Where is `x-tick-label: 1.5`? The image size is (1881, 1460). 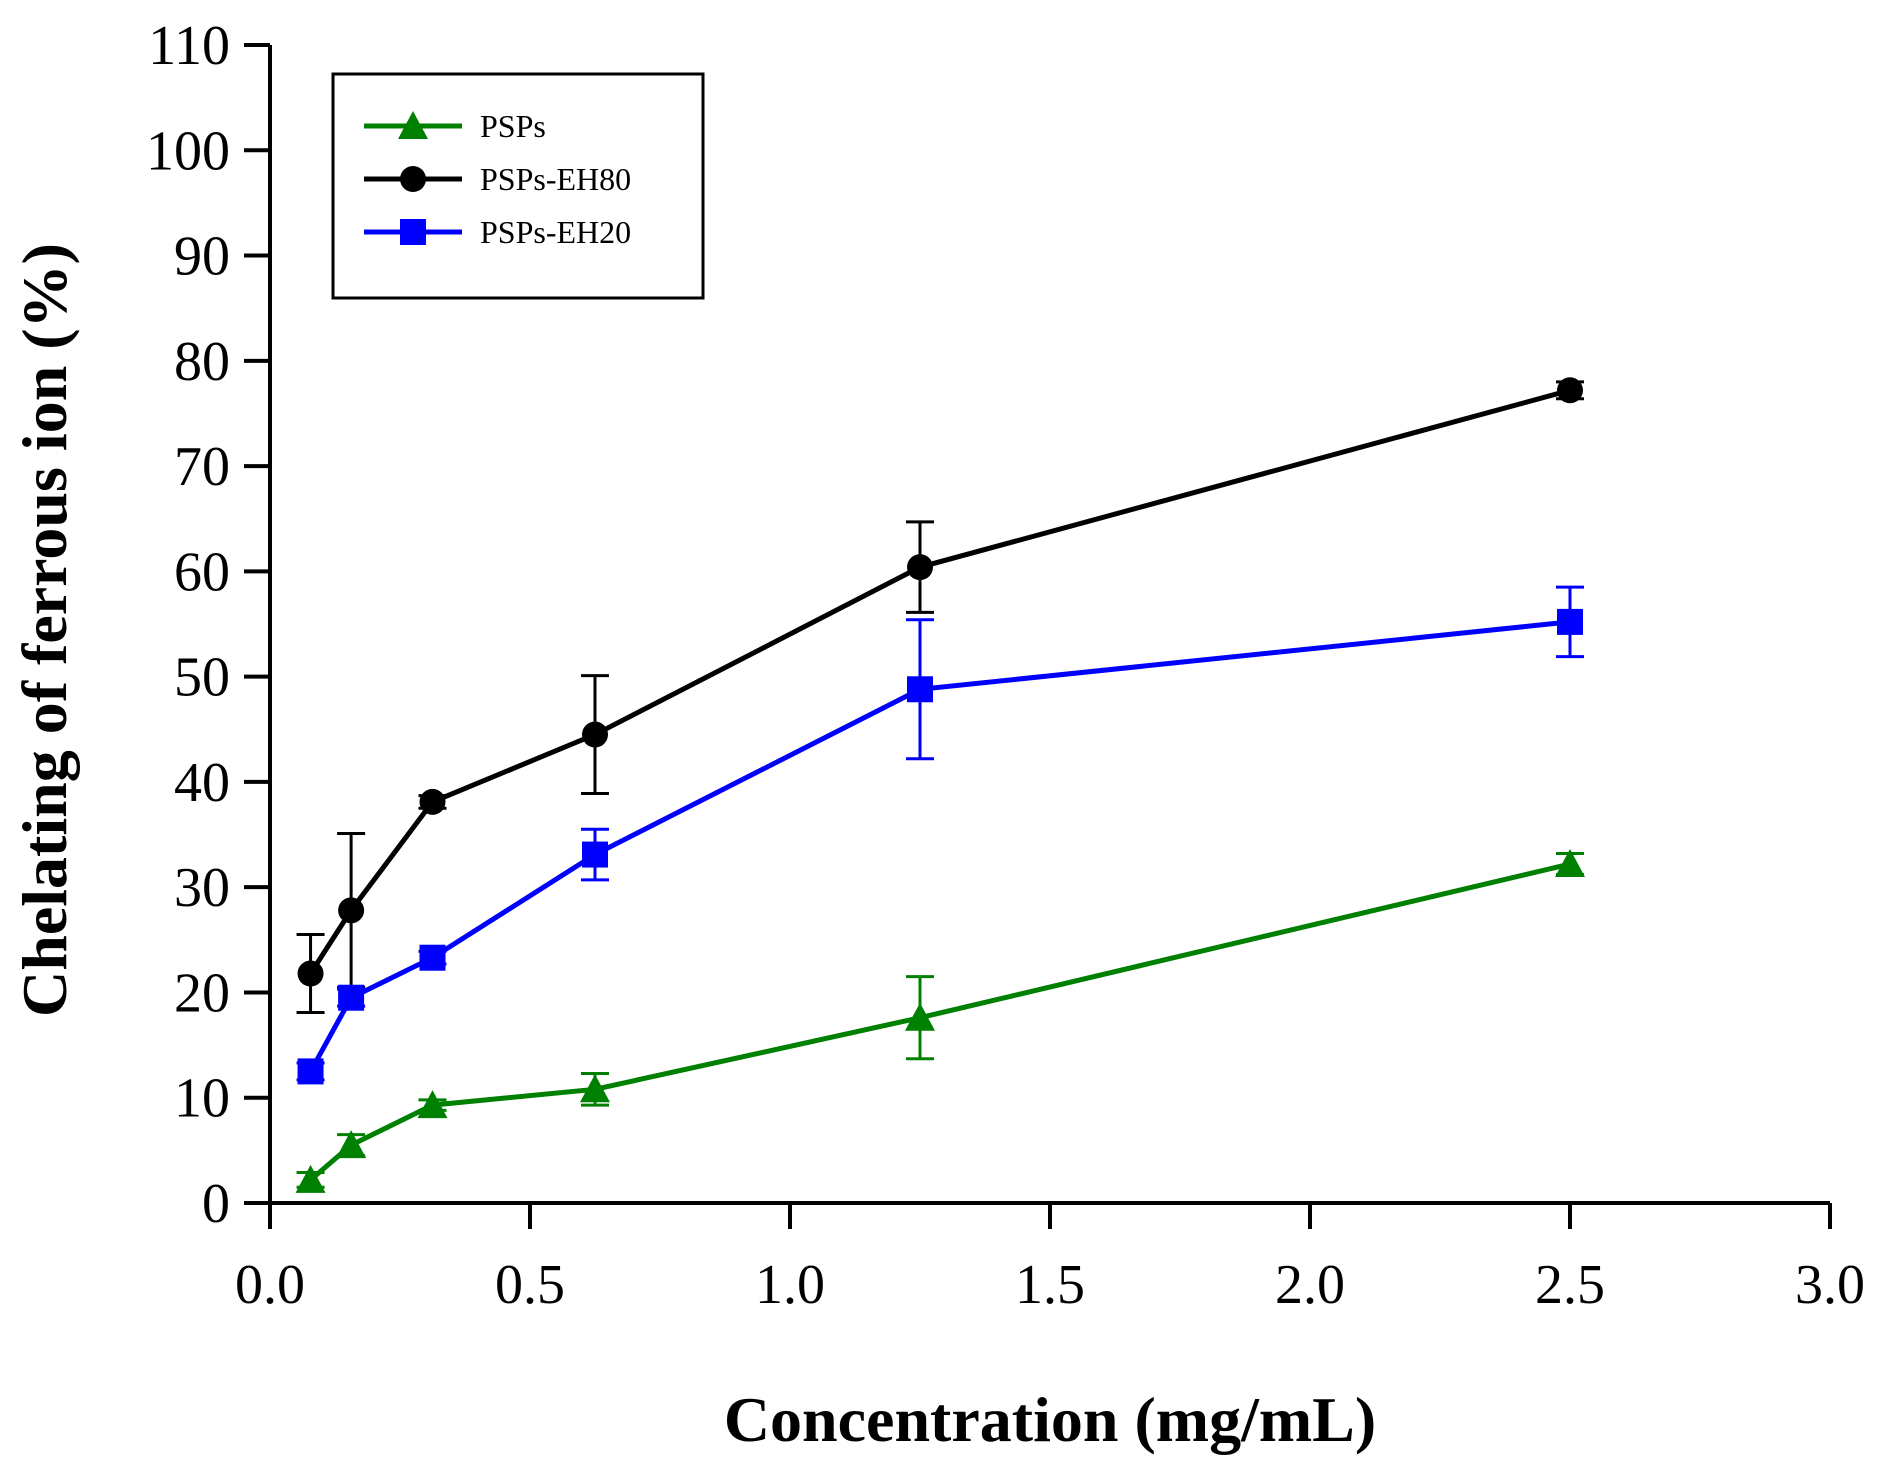 x-tick-label: 1.5 is located at coordinates (1050, 1285).